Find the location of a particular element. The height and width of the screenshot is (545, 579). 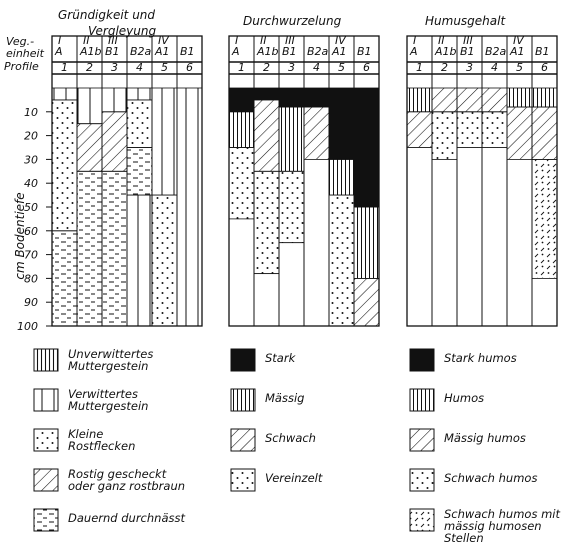

y-tick-label: 40 is located at coordinates (31, 183).